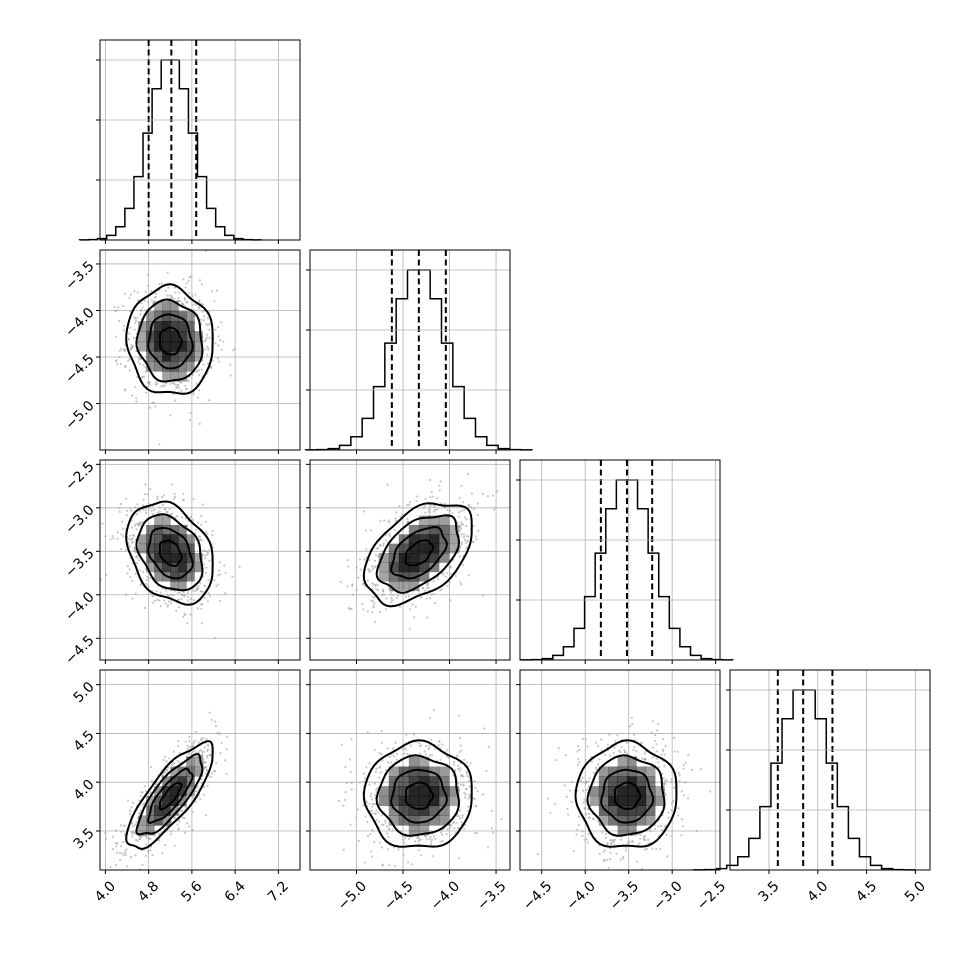 This screenshot has height=970, width=970. Describe the element at coordinates (84, 741) in the screenshot. I see `y-tick-label: 4.5` at that location.